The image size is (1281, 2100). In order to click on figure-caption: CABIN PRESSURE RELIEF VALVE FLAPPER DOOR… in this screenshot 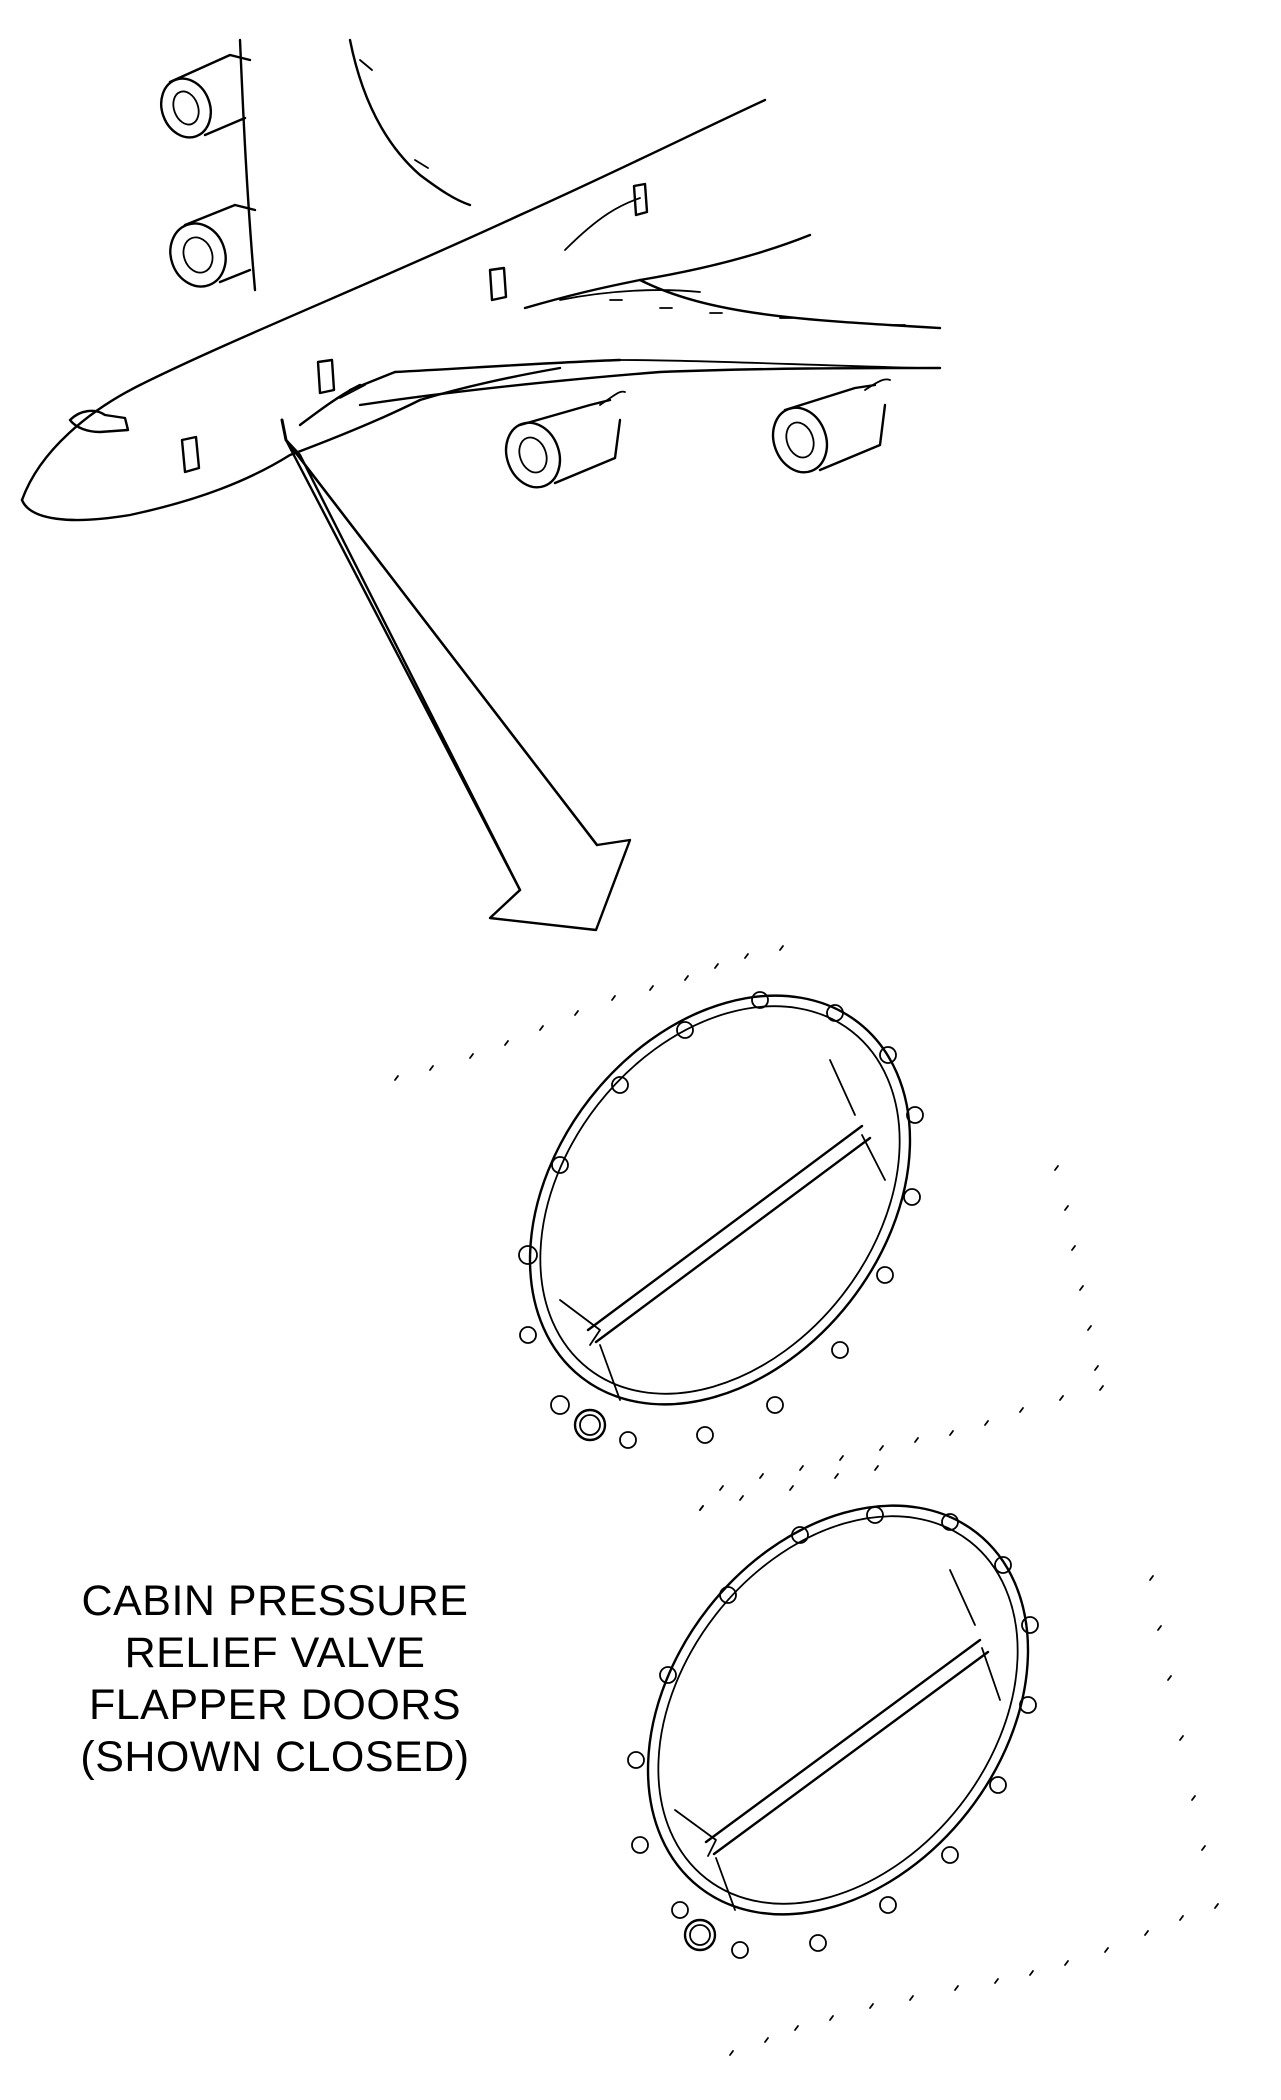, I will do `click(275, 1679)`.